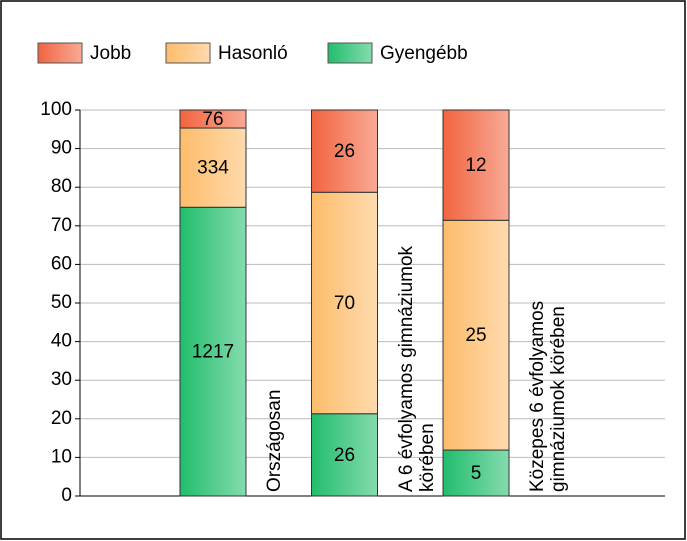 The image size is (687, 541). Describe the element at coordinates (61, 186) in the screenshot. I see `y-tick-label: 80` at that location.